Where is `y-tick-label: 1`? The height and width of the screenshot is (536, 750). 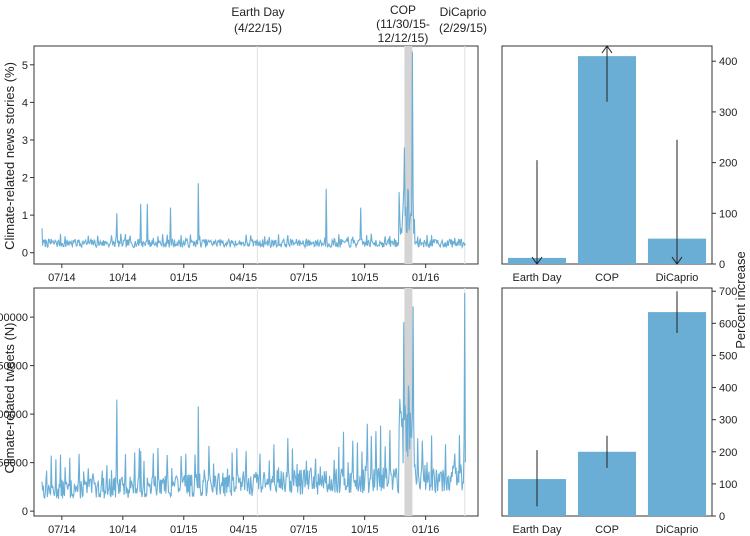
y-tick-label: 1 is located at coordinates (25, 216).